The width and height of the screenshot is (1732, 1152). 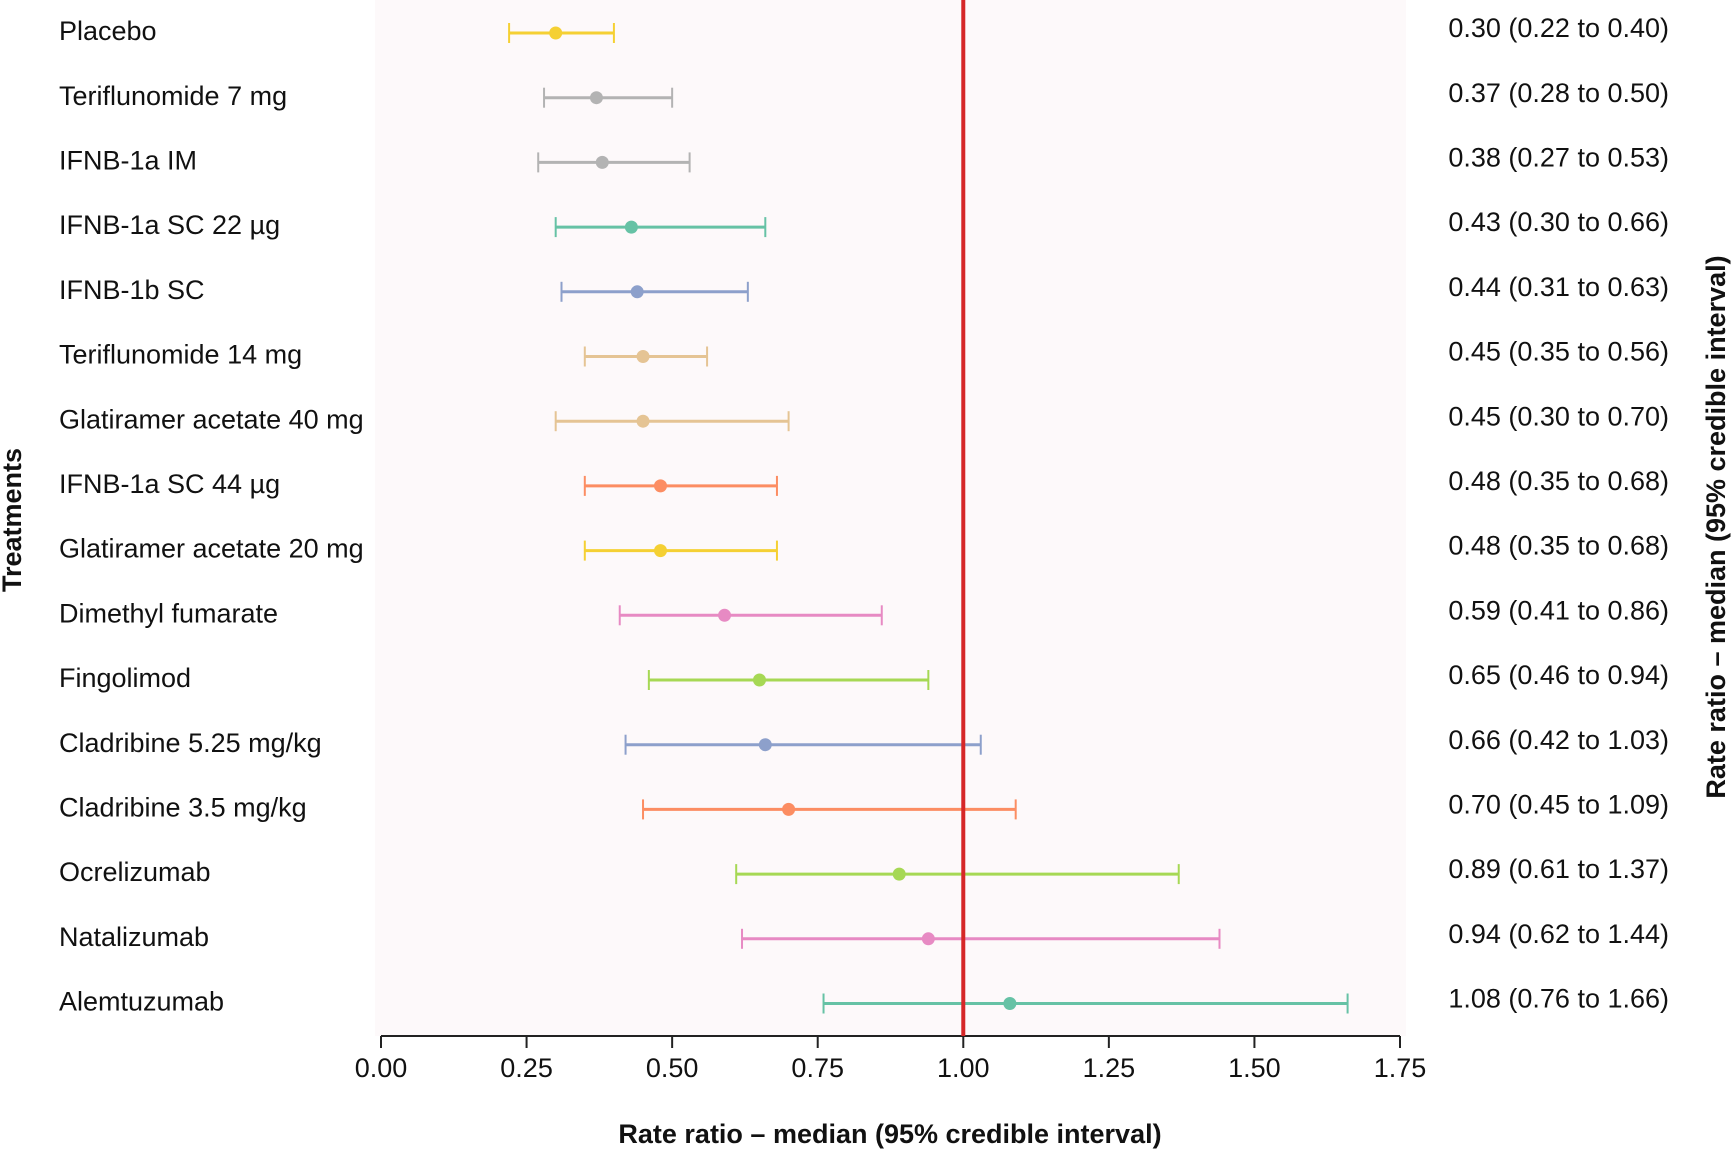 I want to click on value-label: 0.44 (0.31 to 0.63), so click(x=1558, y=287).